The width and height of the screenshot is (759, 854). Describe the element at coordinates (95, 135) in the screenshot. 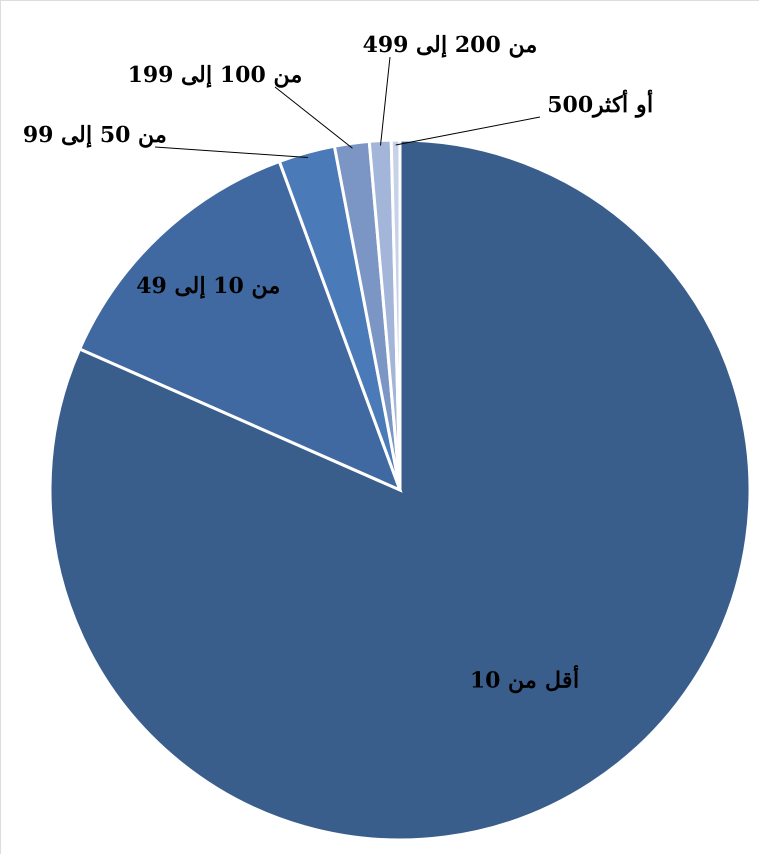

I see `slice-label: من 50 إلى 99` at that location.